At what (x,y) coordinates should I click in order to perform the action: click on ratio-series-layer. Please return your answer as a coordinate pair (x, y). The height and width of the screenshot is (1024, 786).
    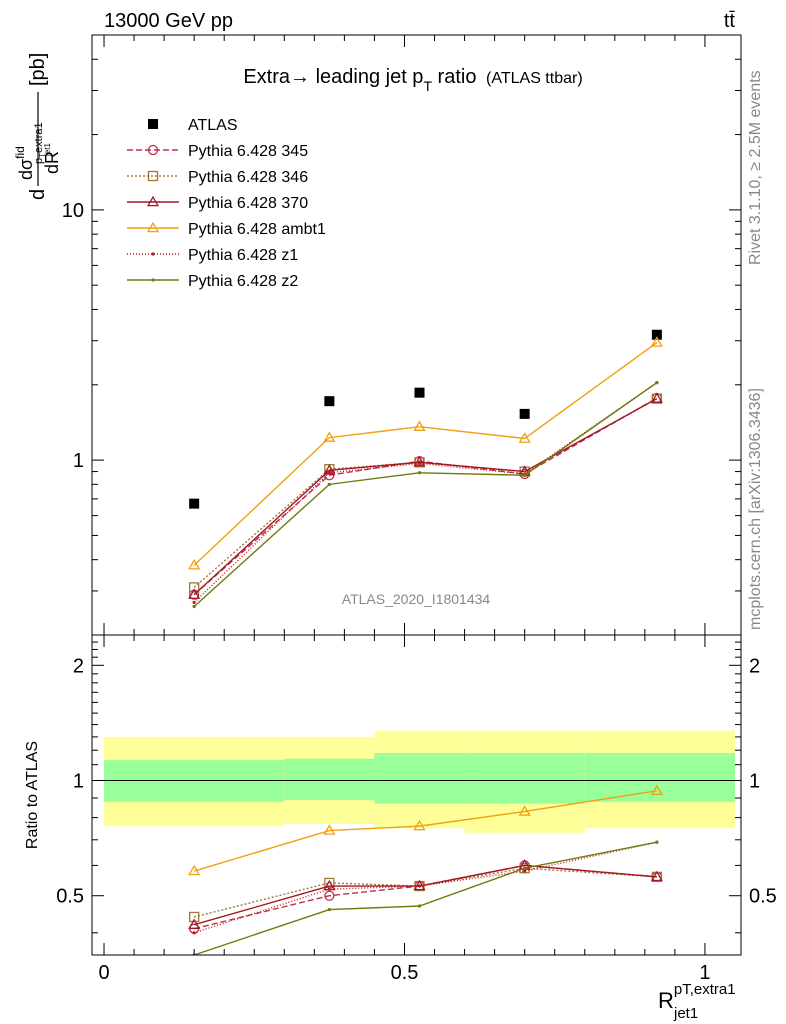
    Looking at the image, I should click on (425, 869).